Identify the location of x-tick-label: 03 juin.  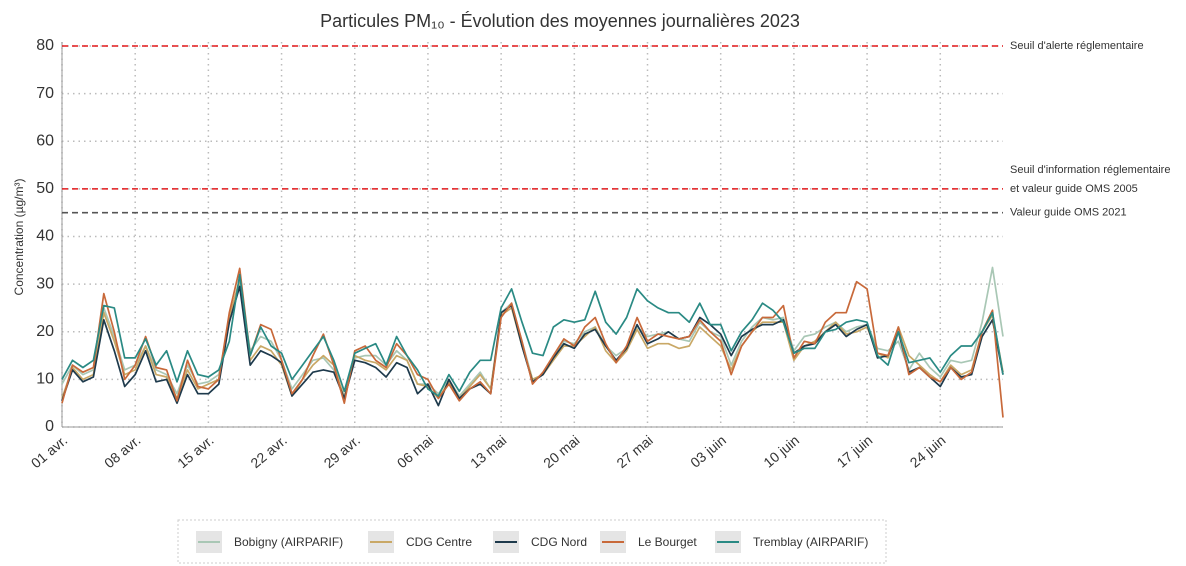
(708, 451).